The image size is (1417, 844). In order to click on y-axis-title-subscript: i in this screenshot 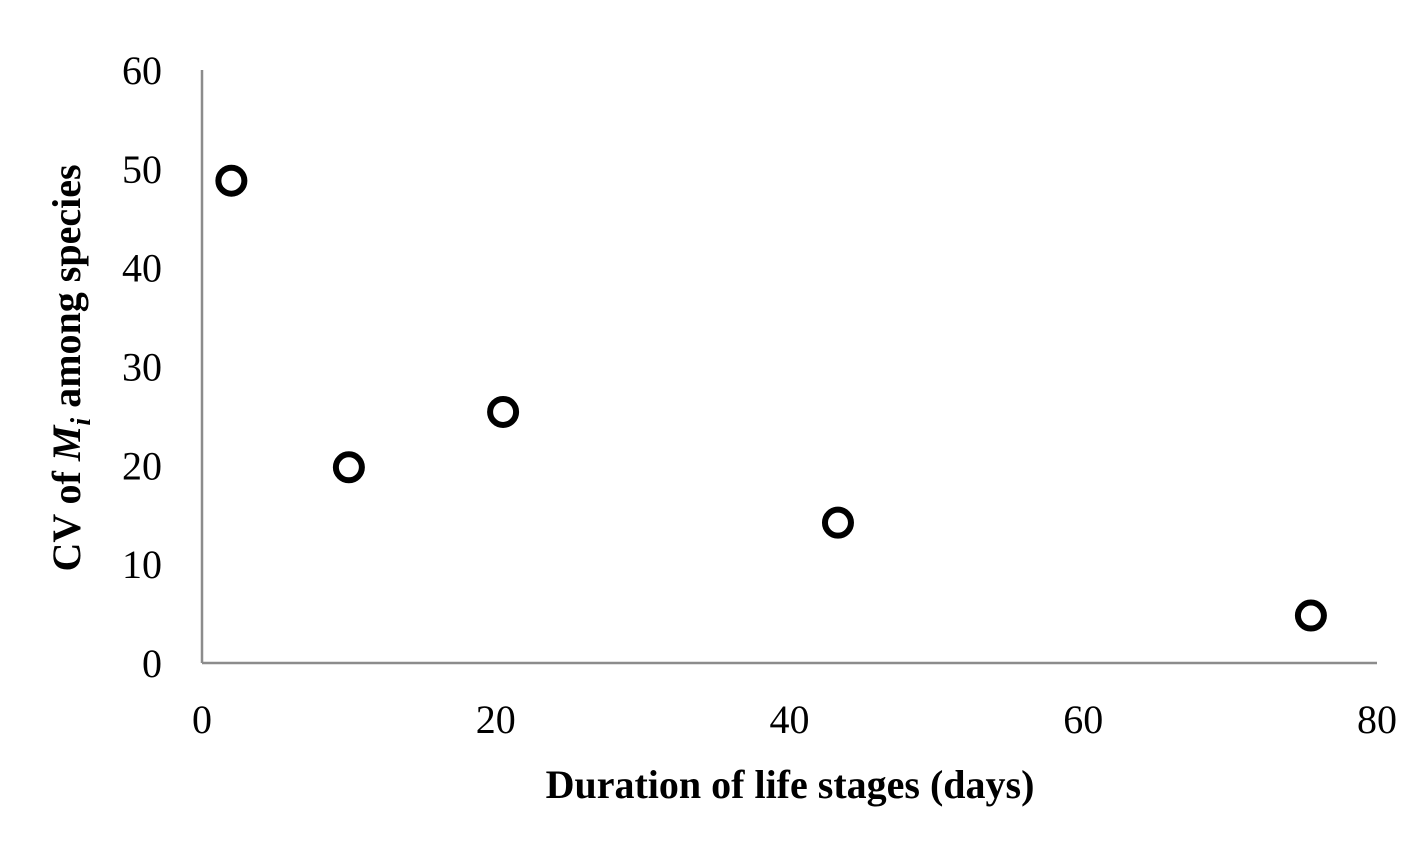, I will do `click(81, 422)`.